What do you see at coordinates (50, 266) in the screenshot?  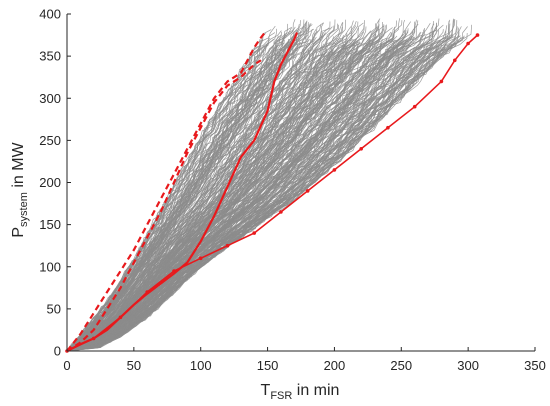 I see `y-tick-label: 100` at bounding box center [50, 266].